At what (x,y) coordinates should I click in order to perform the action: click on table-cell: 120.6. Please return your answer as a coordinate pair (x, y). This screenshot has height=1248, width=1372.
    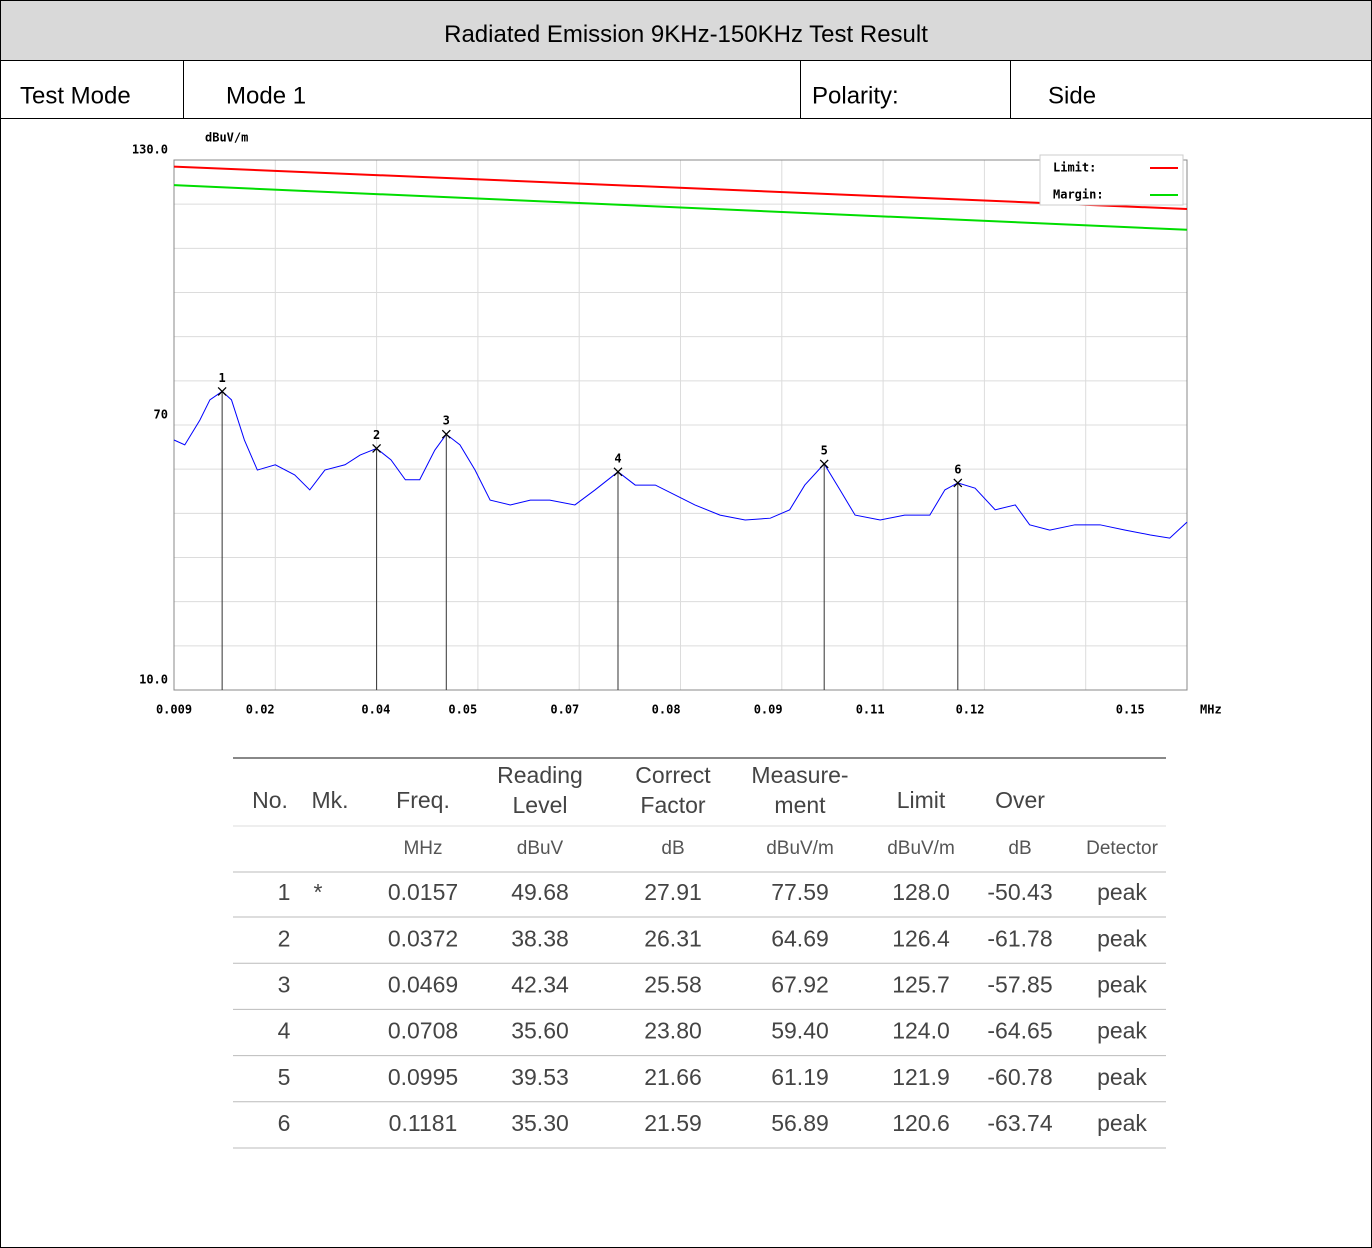
    Looking at the image, I should click on (921, 1123).